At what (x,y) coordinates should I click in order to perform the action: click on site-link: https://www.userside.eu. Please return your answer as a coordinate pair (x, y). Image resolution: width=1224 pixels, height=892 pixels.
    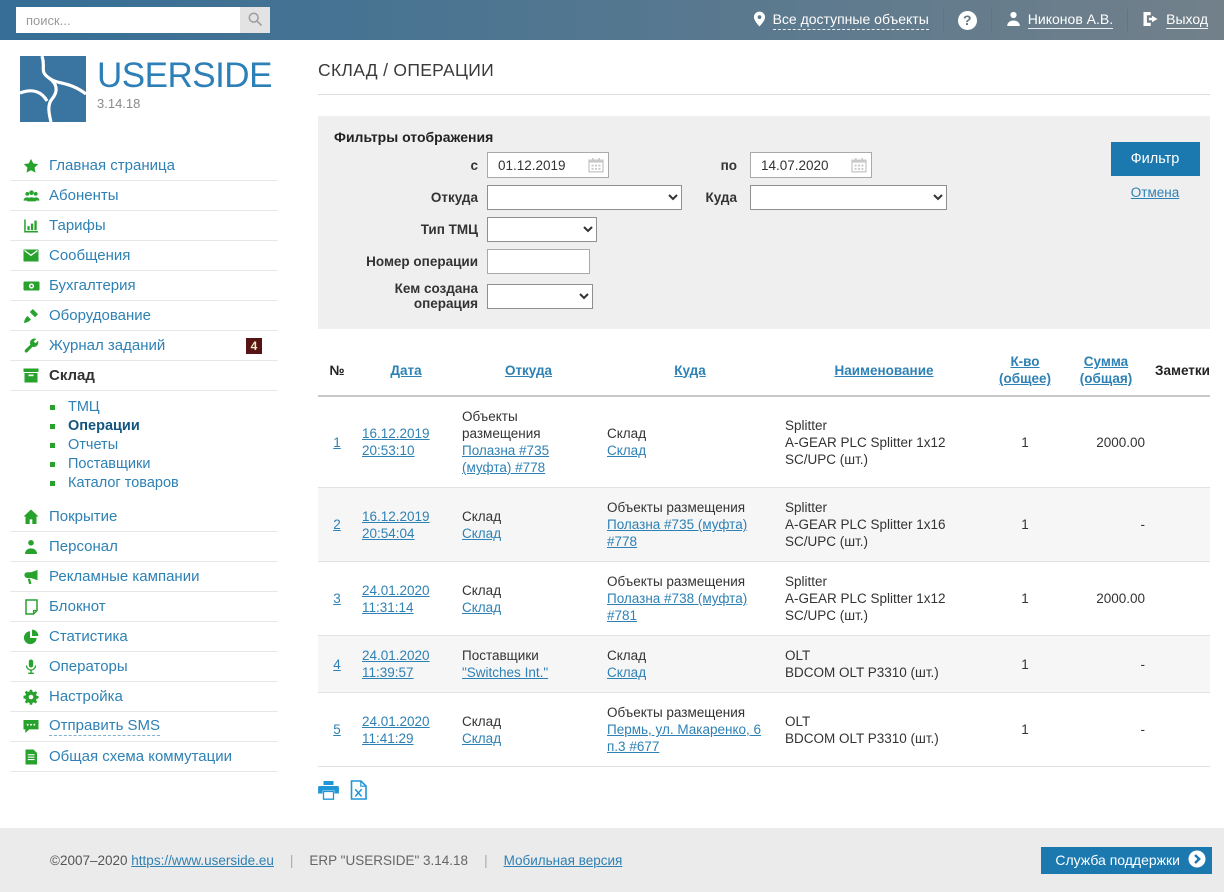
    Looking at the image, I should click on (202, 860).